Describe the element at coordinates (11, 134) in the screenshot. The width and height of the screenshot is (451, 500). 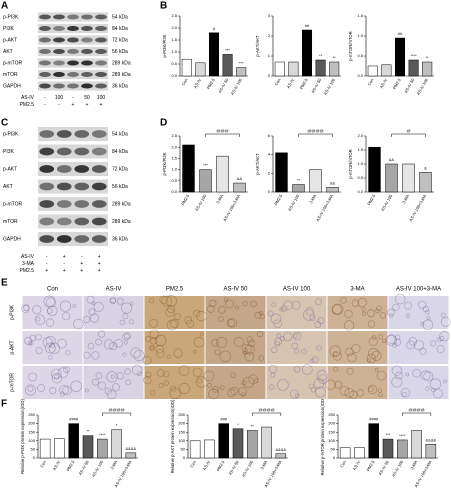
I see `protein-label: p-PI3K` at that location.